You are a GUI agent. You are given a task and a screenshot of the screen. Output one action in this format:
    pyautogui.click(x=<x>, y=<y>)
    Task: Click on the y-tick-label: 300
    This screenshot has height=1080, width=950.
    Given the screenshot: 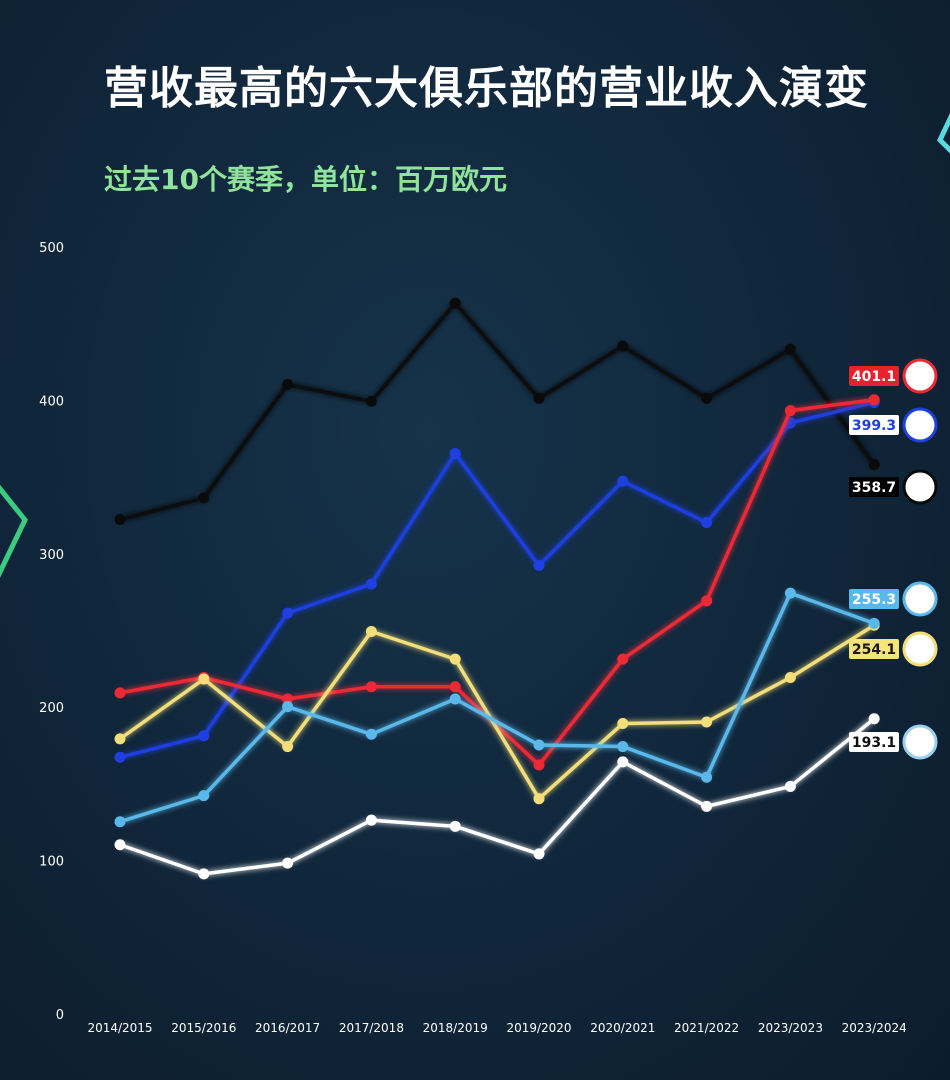 What is the action you would take?
    pyautogui.click(x=51, y=555)
    